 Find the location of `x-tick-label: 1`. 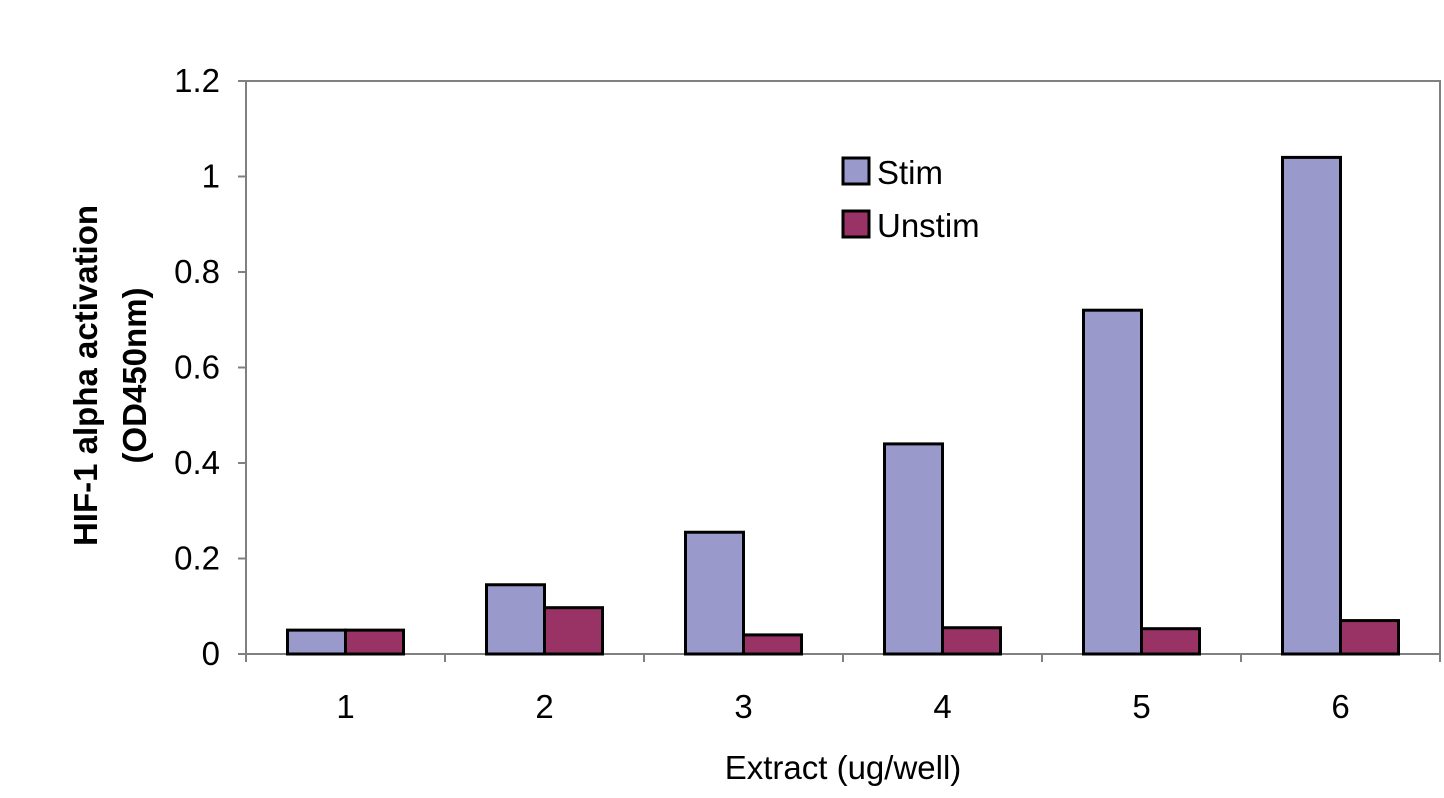

x-tick-label: 1 is located at coordinates (345, 706).